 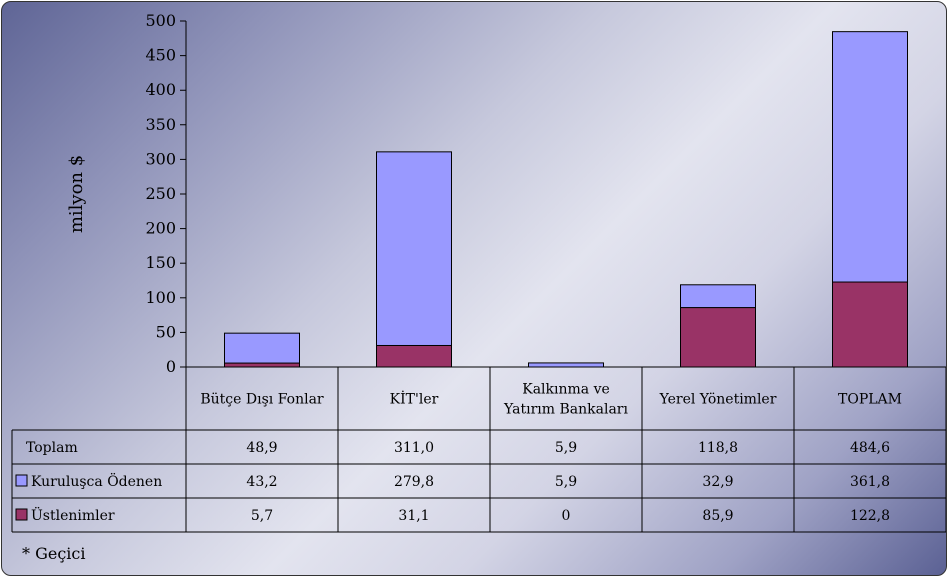 I want to click on y-tick-label: 100, so click(x=160, y=297).